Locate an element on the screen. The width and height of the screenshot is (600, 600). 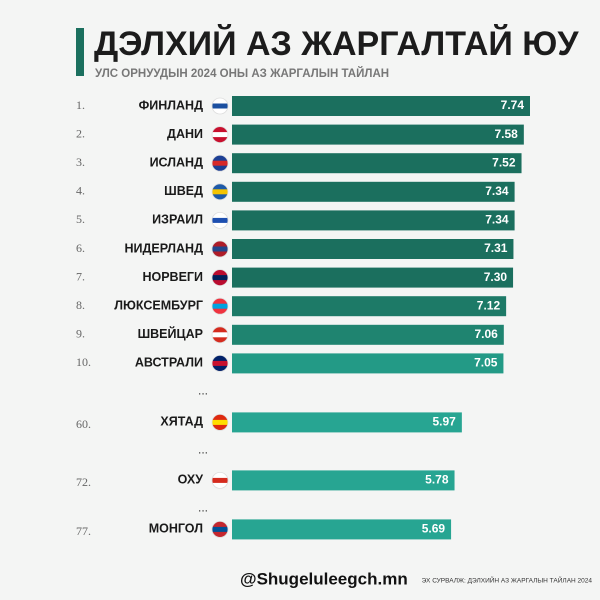
chart-title: ДЭЛХИЙ АЗ ЖАРГАЛТАЙ ЮУ is located at coordinates (336, 43).